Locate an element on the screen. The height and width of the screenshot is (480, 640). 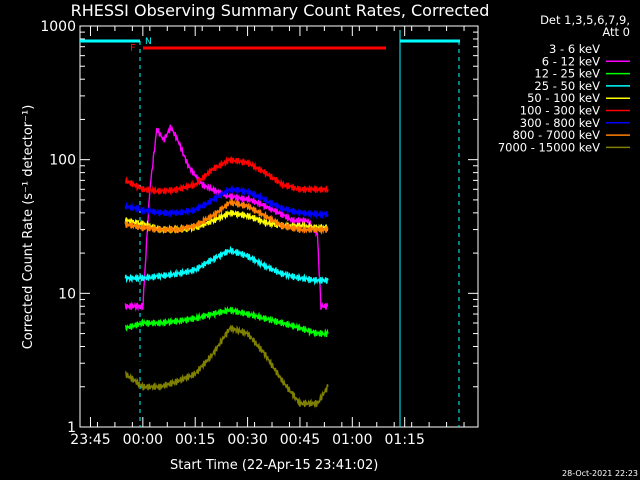
y-tick-label: 10 is located at coordinates (67, 294).